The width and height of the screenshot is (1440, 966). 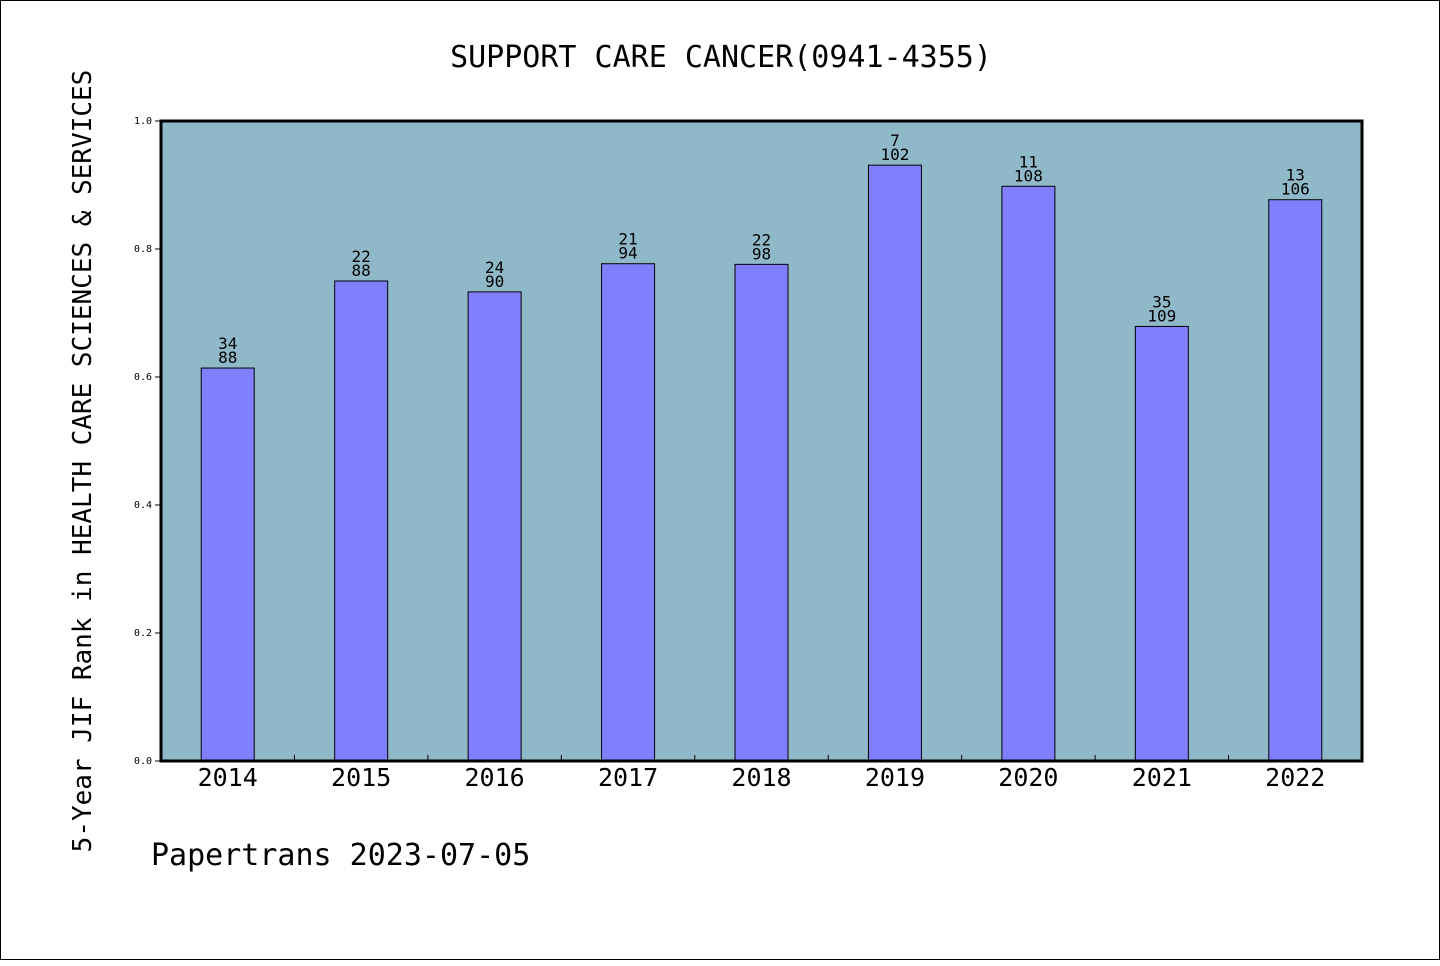 What do you see at coordinates (1162, 777) in the screenshot?
I see `x-tick-label: 2021` at bounding box center [1162, 777].